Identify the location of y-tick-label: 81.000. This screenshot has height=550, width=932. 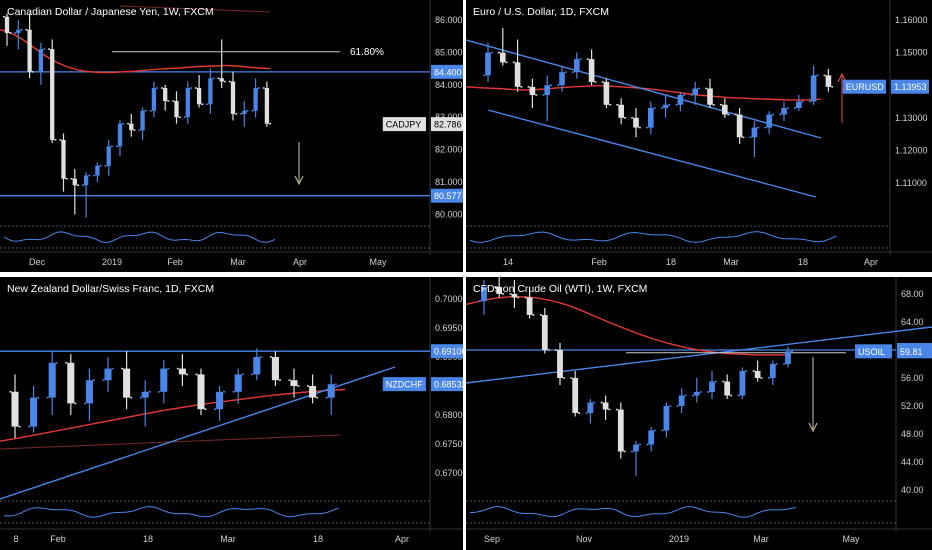
(449, 182).